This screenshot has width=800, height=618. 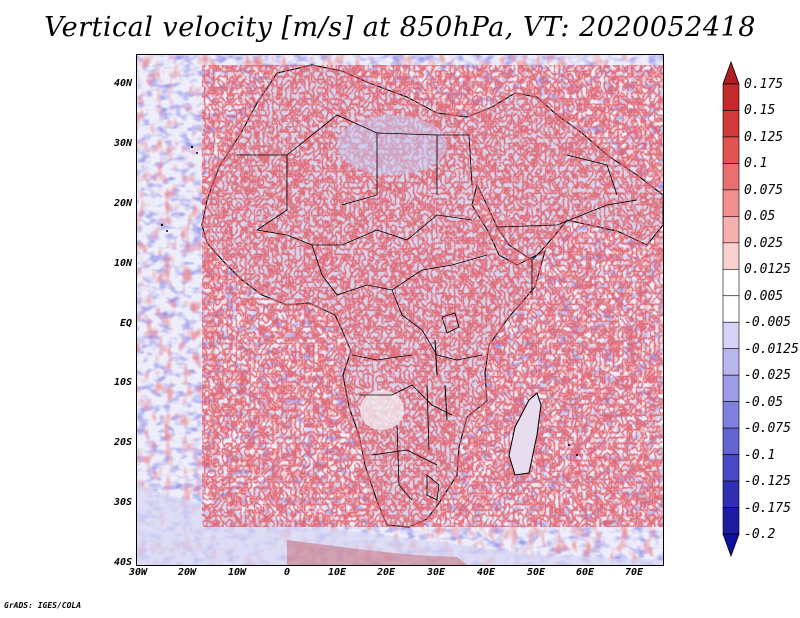 What do you see at coordinates (767, 482) in the screenshot?
I see `colorbar-label: -0.125` at bounding box center [767, 482].